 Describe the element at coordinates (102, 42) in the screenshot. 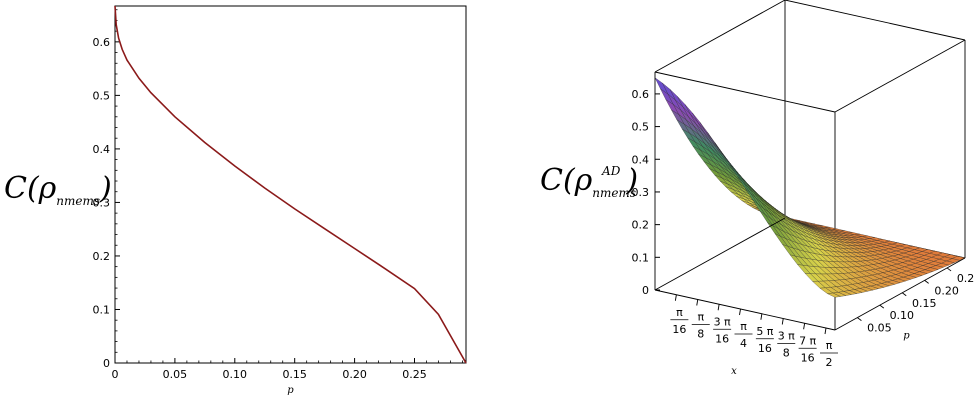

I see `y-tick-label: 0.6` at that location.